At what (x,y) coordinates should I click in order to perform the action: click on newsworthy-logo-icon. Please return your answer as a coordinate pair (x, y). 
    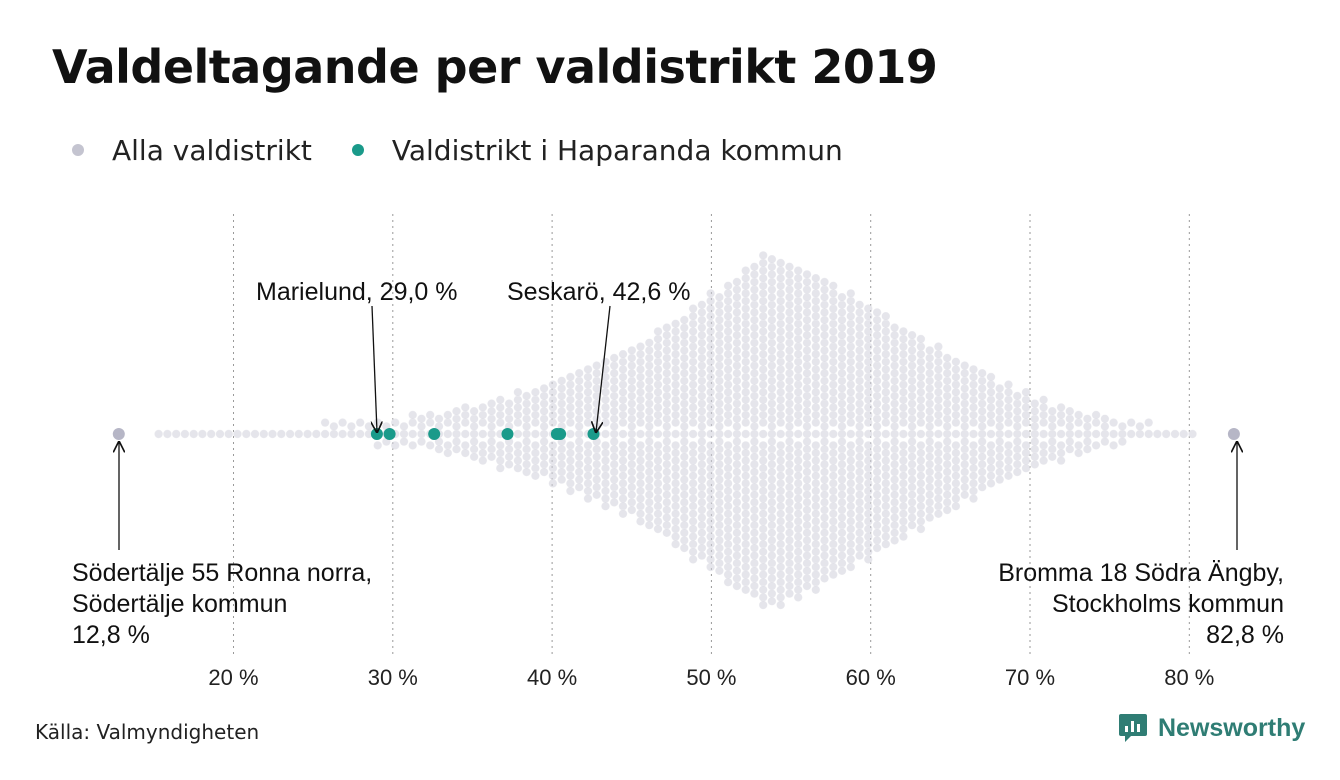
    Looking at the image, I should click on (1133, 728).